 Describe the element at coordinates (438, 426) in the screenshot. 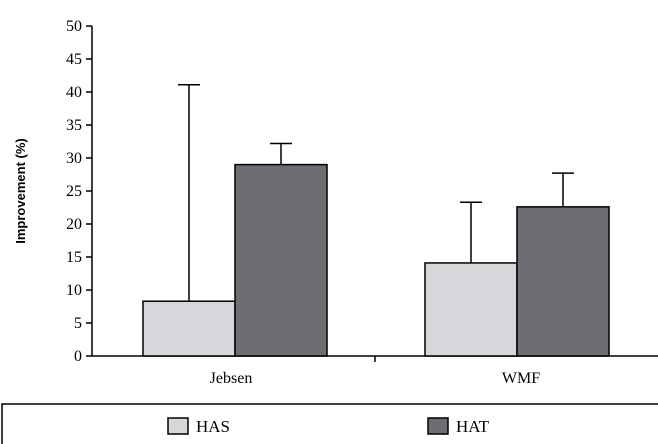

I see `legend-swatch-hat` at that location.